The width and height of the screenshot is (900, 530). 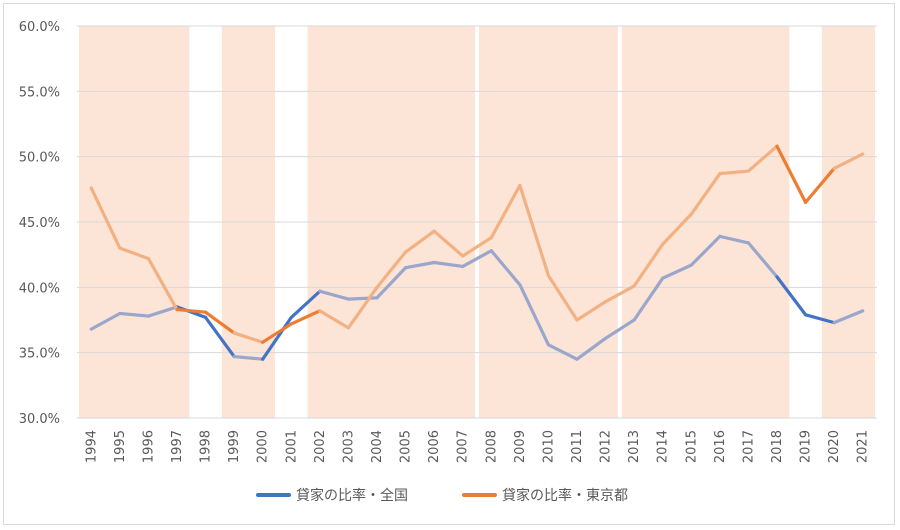 What do you see at coordinates (348, 446) in the screenshot?
I see `x-tick-label: 2003` at bounding box center [348, 446].